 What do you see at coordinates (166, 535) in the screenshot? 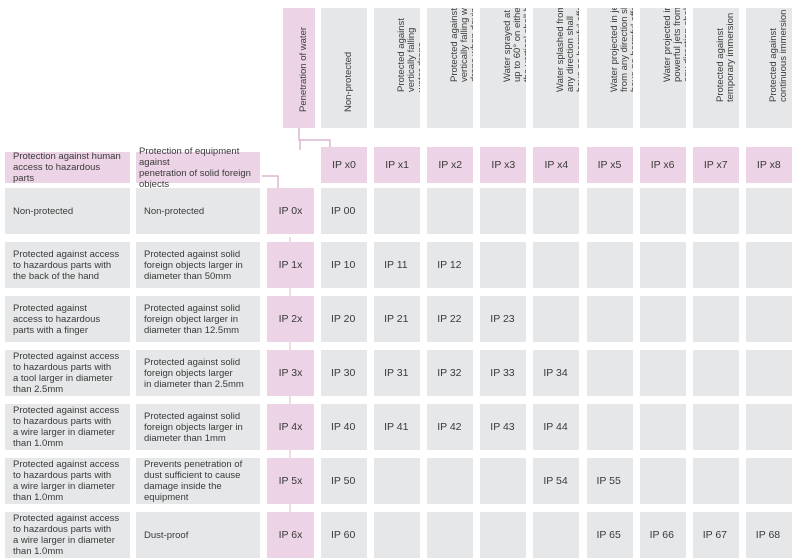
I see `equipment-protection-description-text: Dust-proof` at bounding box center [166, 535].